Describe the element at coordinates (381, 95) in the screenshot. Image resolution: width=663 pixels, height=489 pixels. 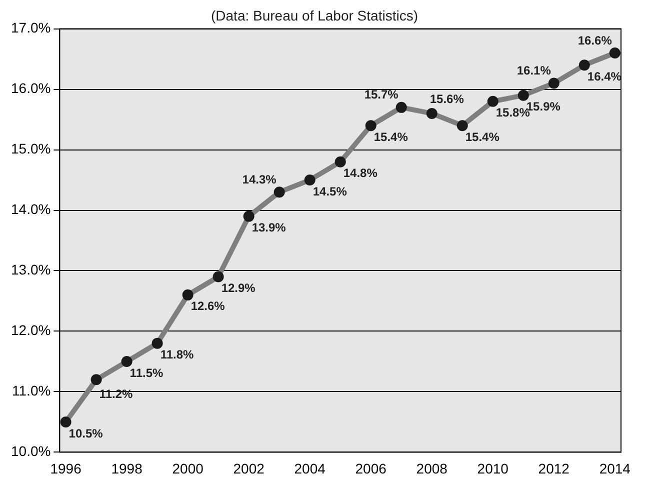
I see `data-label: 15.7%` at that location.